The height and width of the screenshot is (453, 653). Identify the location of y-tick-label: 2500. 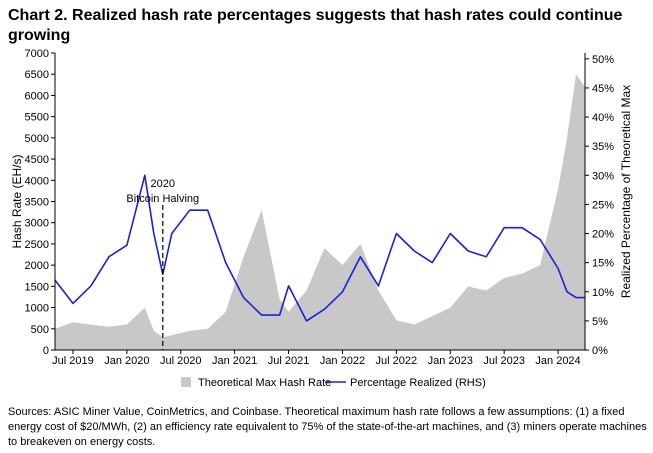
(37, 245).